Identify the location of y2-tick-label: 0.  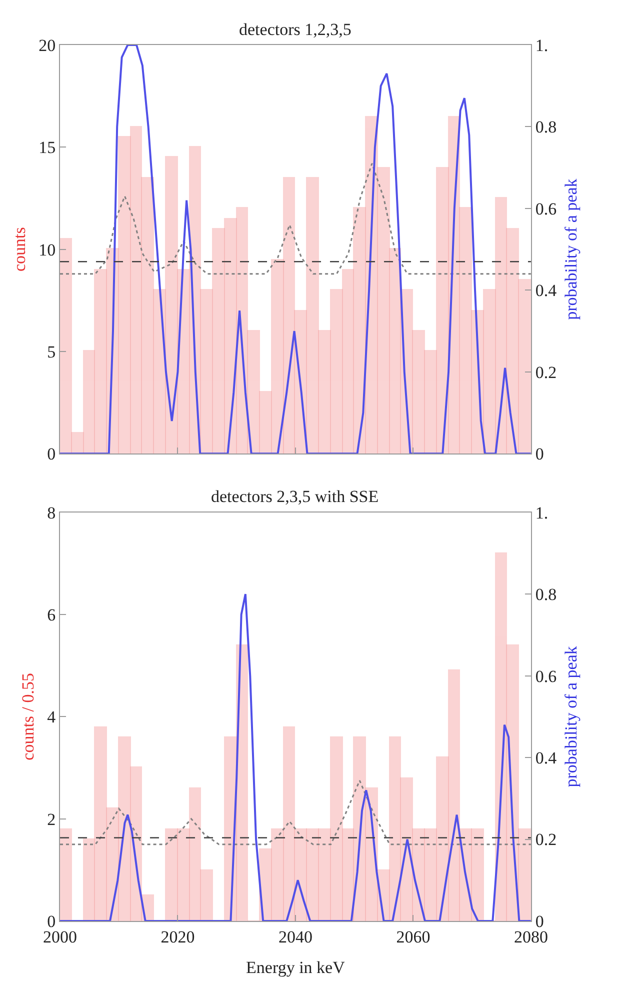
(539, 454).